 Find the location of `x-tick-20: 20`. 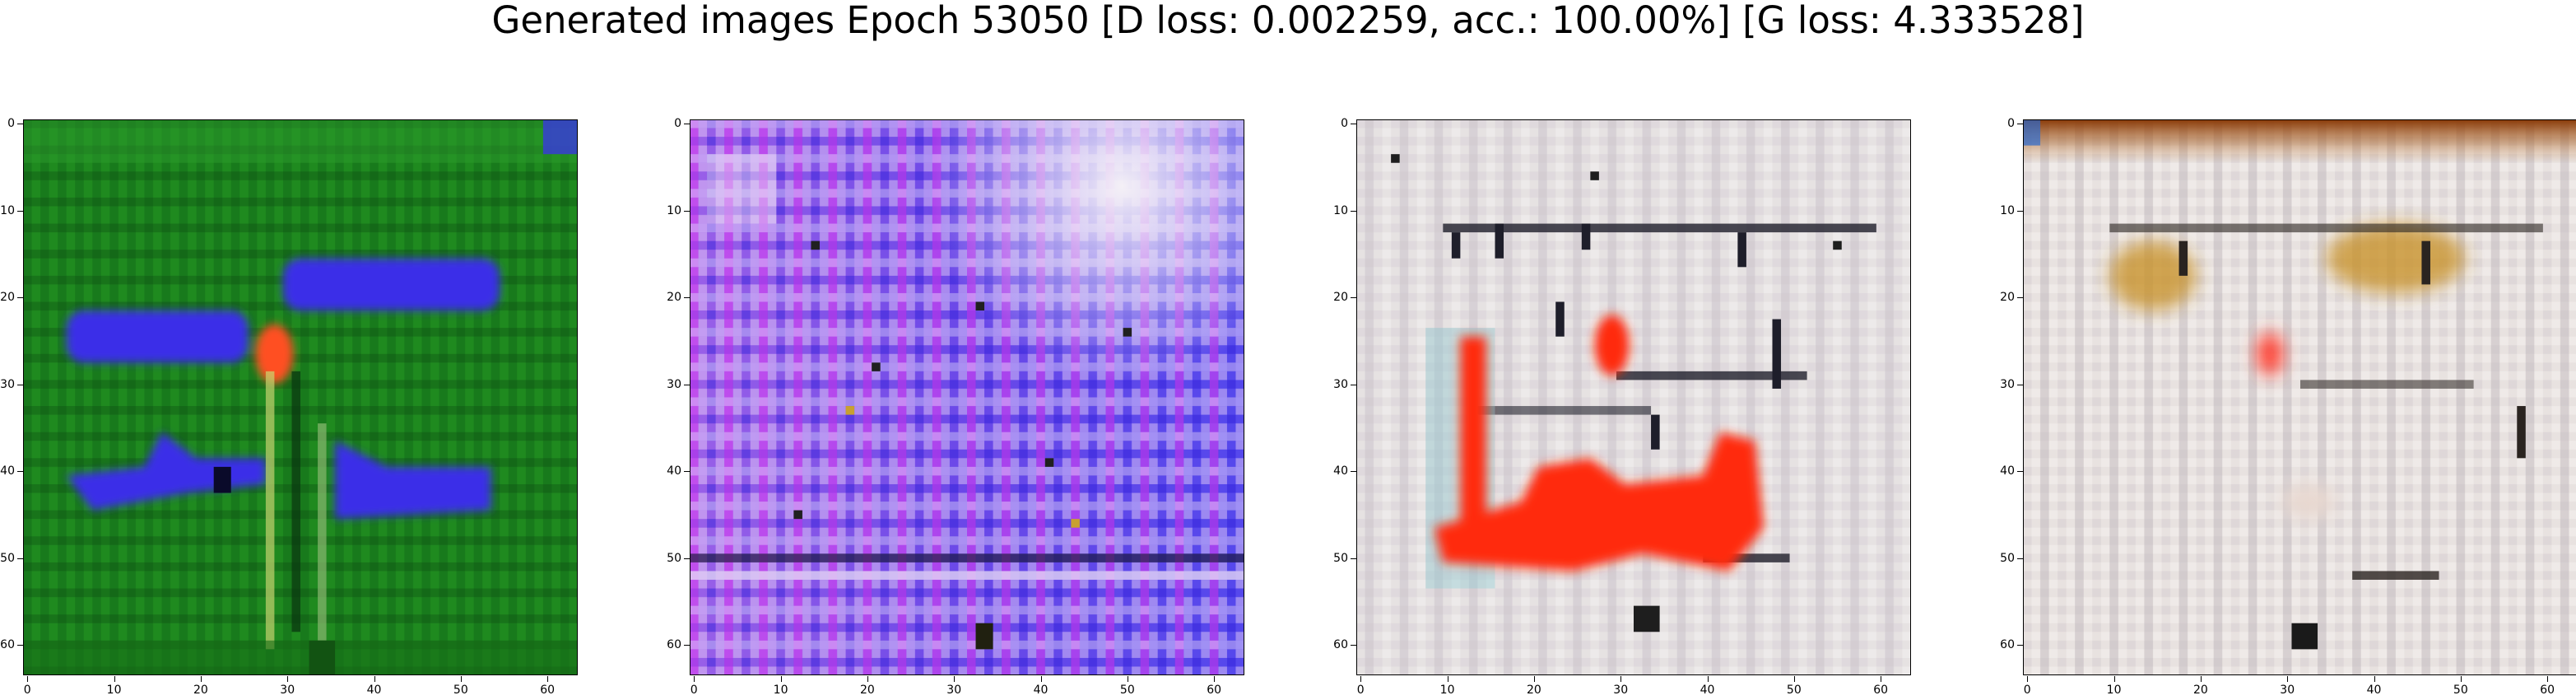

x-tick-20: 20 is located at coordinates (200, 687).